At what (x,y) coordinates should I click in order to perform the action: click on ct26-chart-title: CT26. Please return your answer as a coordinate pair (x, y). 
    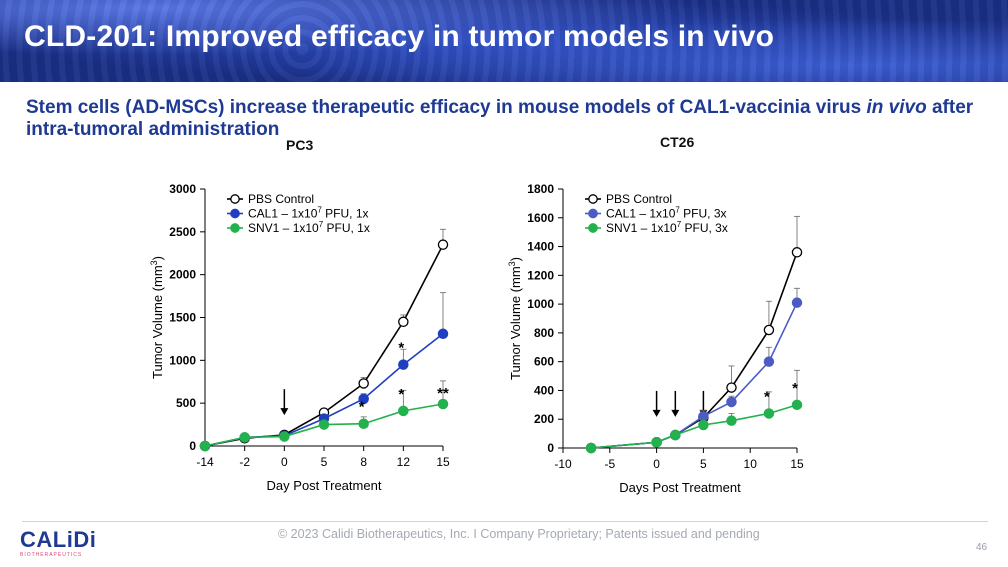
    Looking at the image, I should click on (677, 142).